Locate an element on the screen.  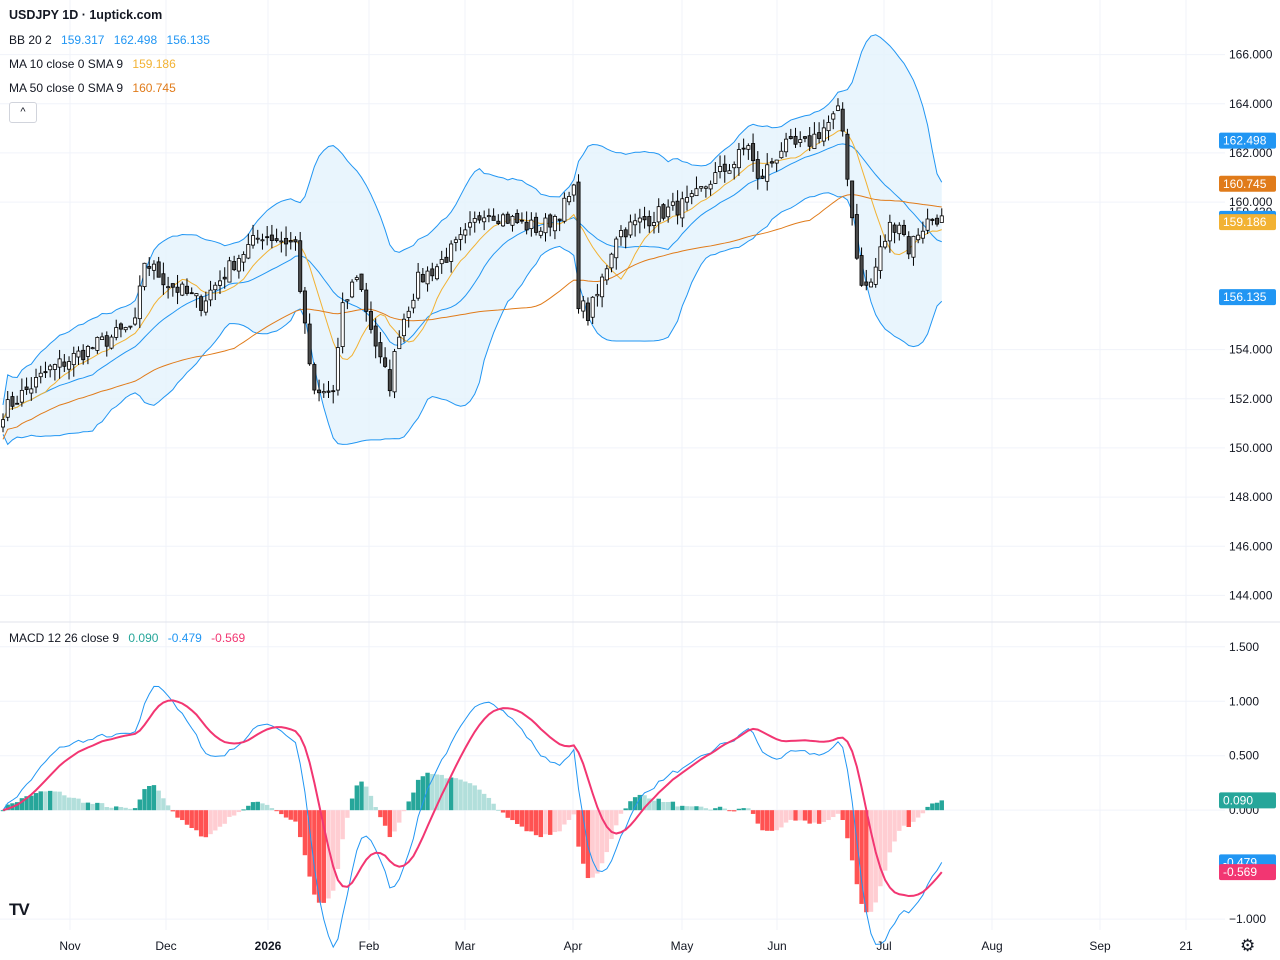
price-tick-label: 150.000 is located at coordinates (1251, 448).